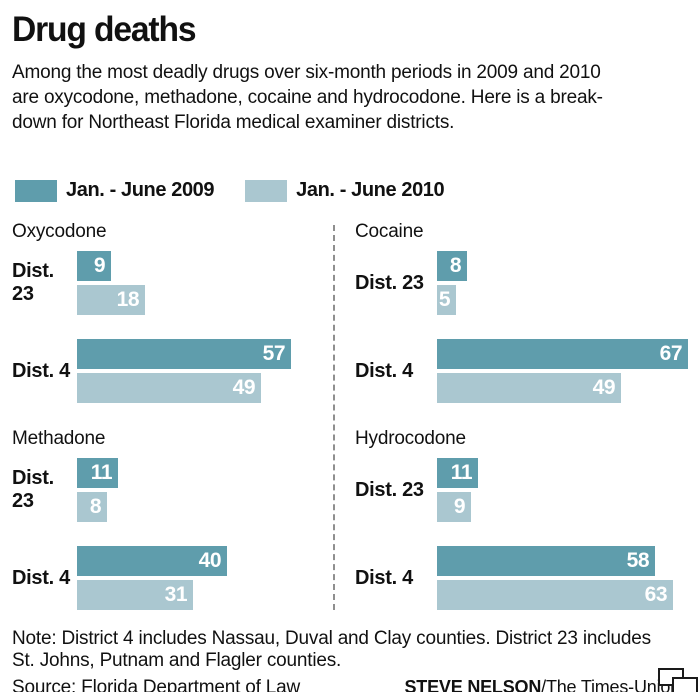 The width and height of the screenshot is (700, 692). Describe the element at coordinates (671, 353) in the screenshot. I see `bar-value: 67` at that location.